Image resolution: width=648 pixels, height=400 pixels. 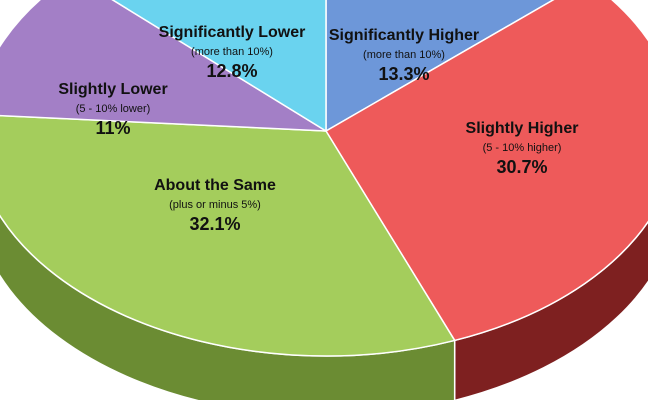 I want to click on slice-label-slightly-lower: Slightly Lower (5 - 10% lower) 11%, so click(x=112, y=109).